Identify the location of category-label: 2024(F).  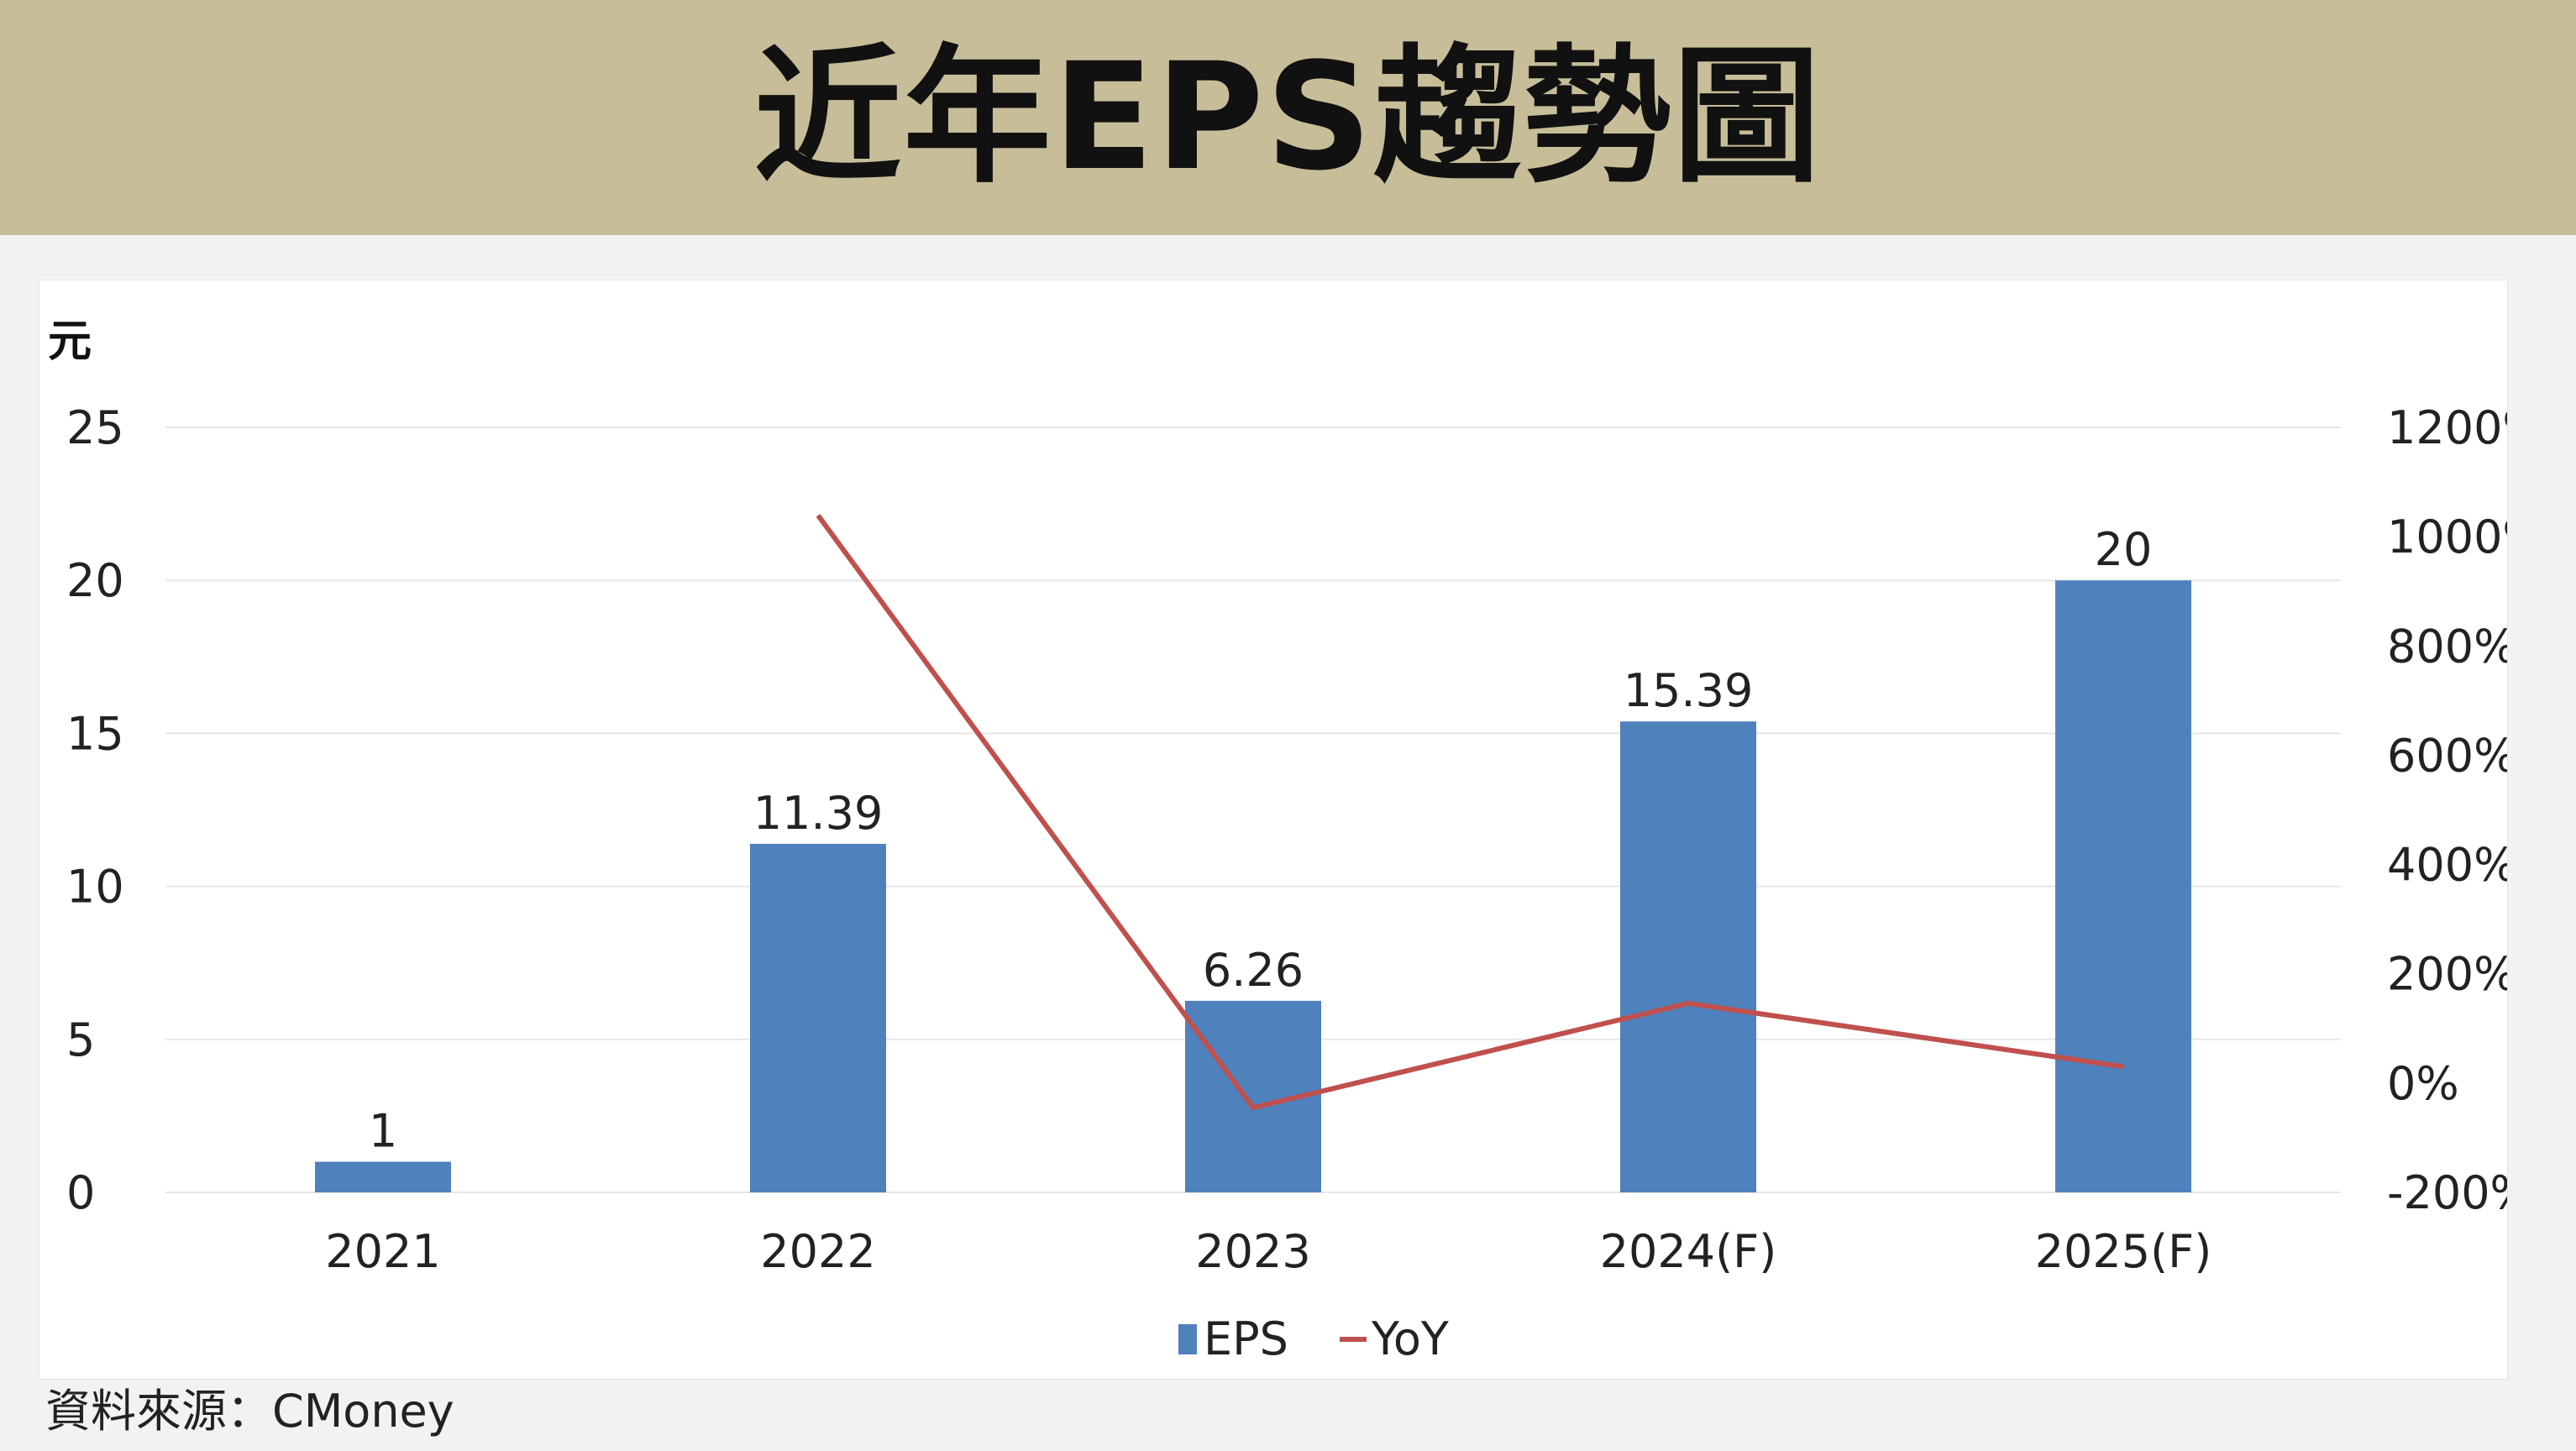
(1688, 1251).